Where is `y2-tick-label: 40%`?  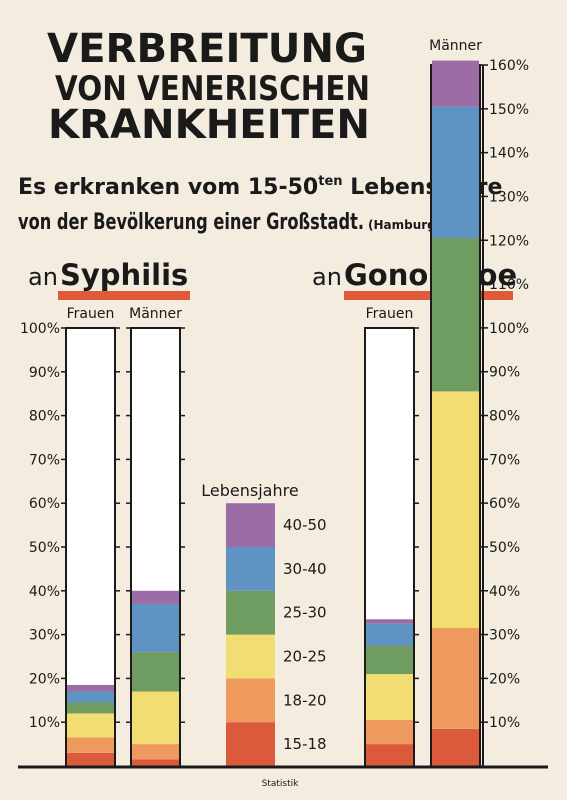 y2-tick-label: 40% is located at coordinates (504, 592).